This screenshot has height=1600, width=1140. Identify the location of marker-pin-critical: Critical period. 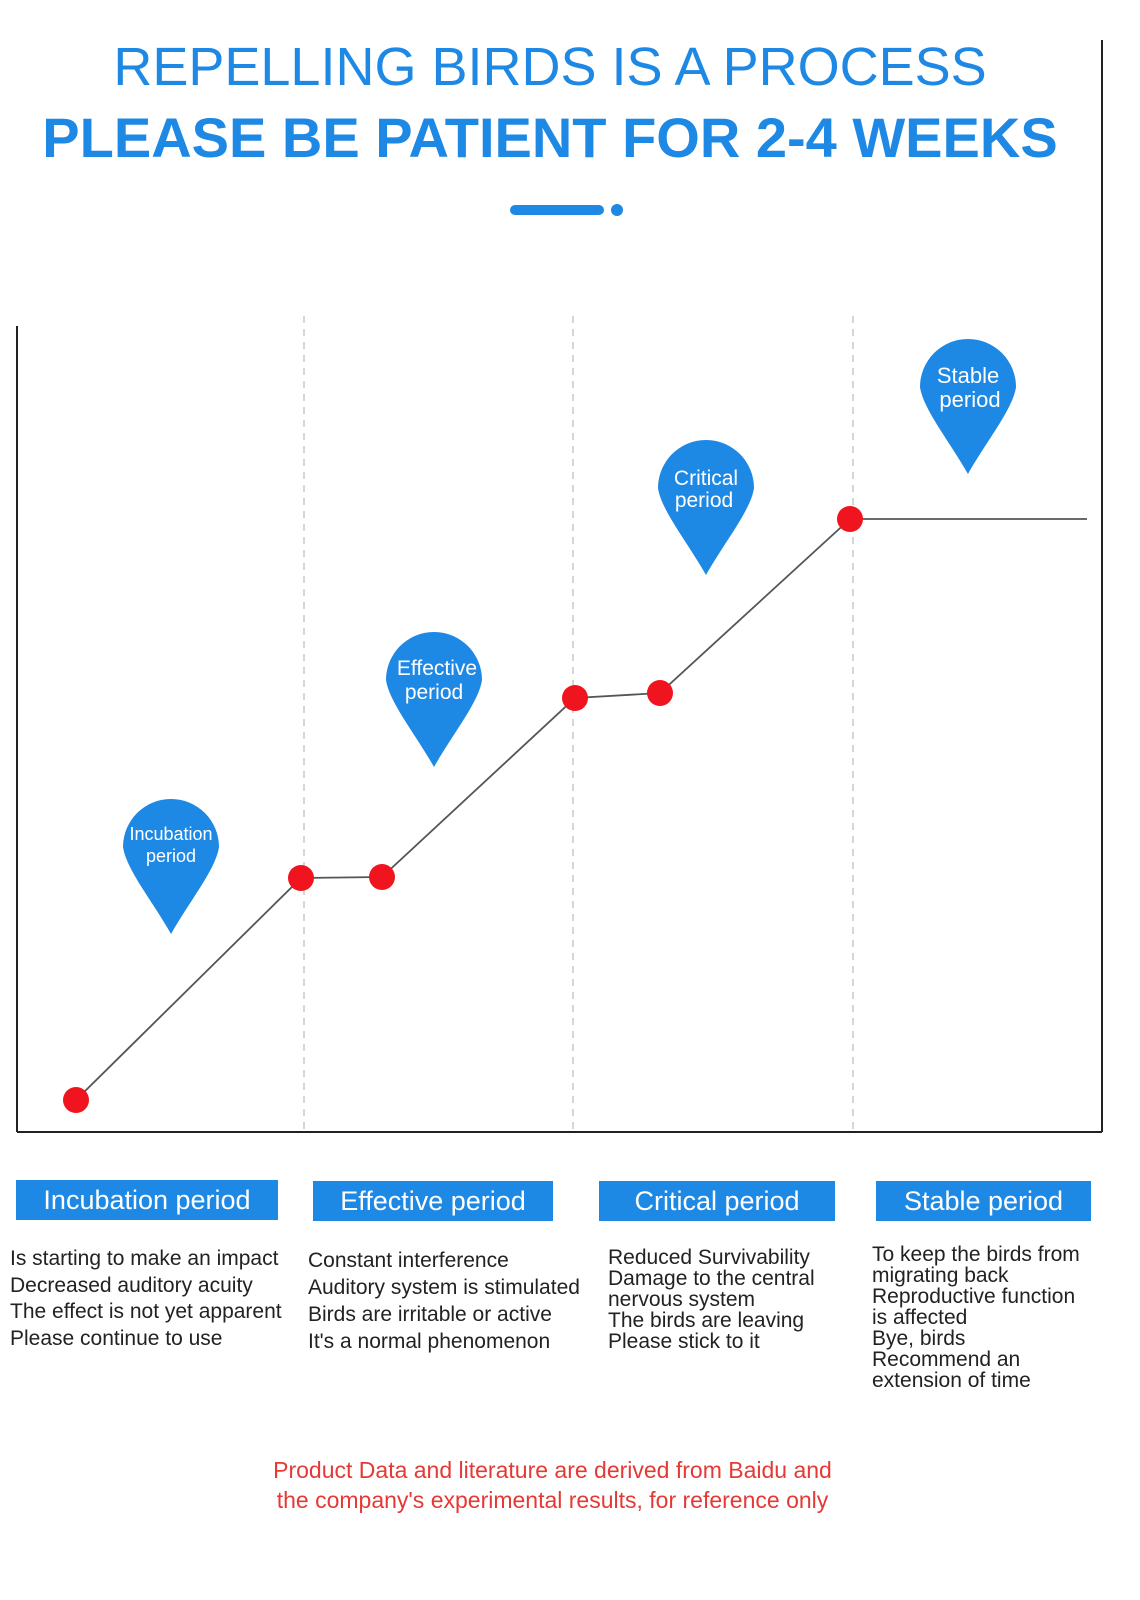
(706, 507).